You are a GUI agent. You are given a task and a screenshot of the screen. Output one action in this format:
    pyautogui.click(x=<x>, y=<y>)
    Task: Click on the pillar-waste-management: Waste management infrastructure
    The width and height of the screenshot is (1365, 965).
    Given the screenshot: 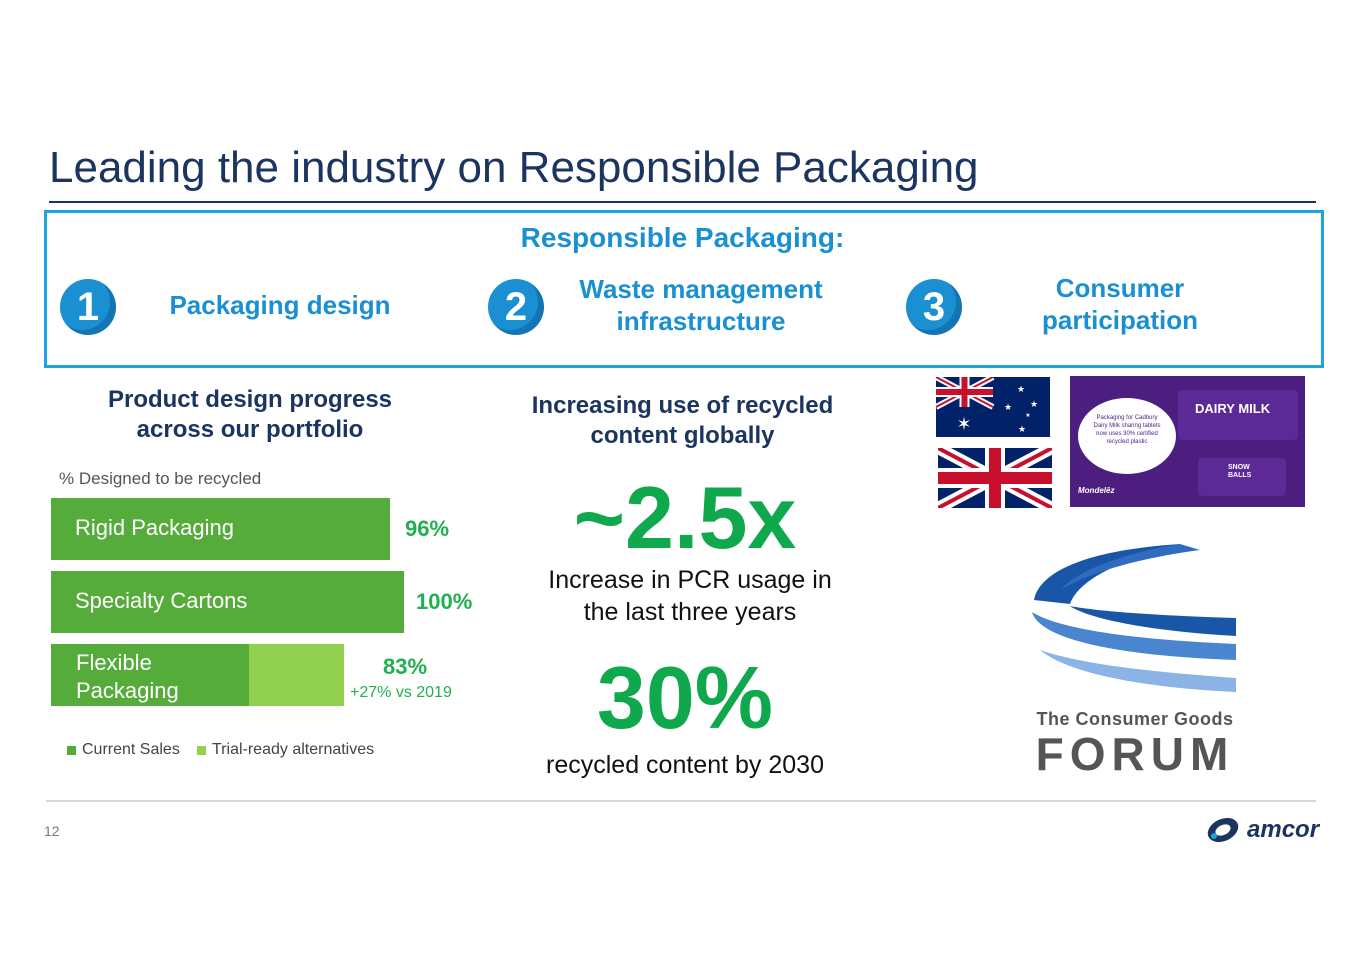 What is the action you would take?
    pyautogui.click(x=701, y=305)
    